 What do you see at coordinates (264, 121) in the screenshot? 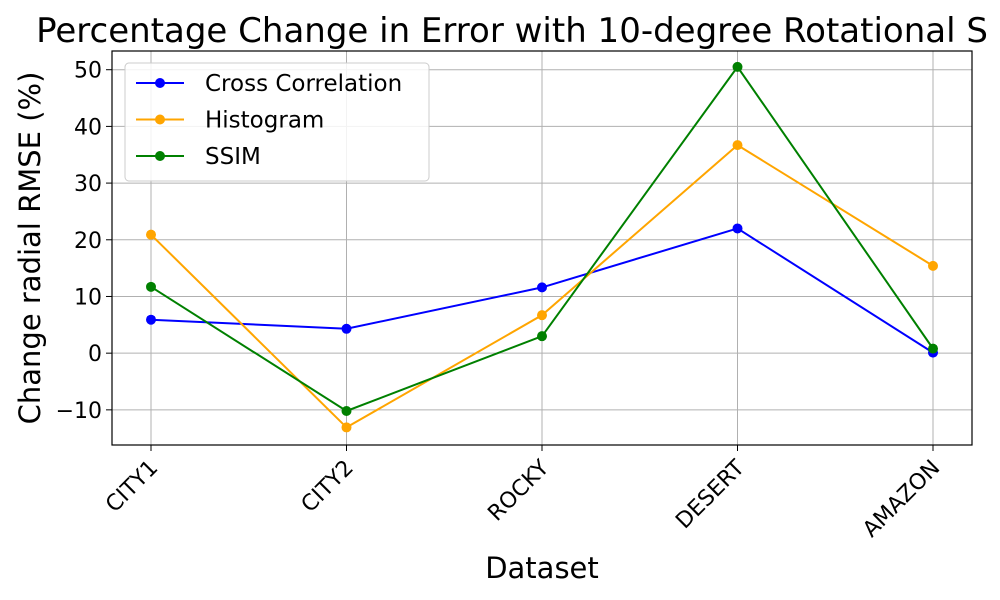
I see `legend-label: Histogram` at bounding box center [264, 121].